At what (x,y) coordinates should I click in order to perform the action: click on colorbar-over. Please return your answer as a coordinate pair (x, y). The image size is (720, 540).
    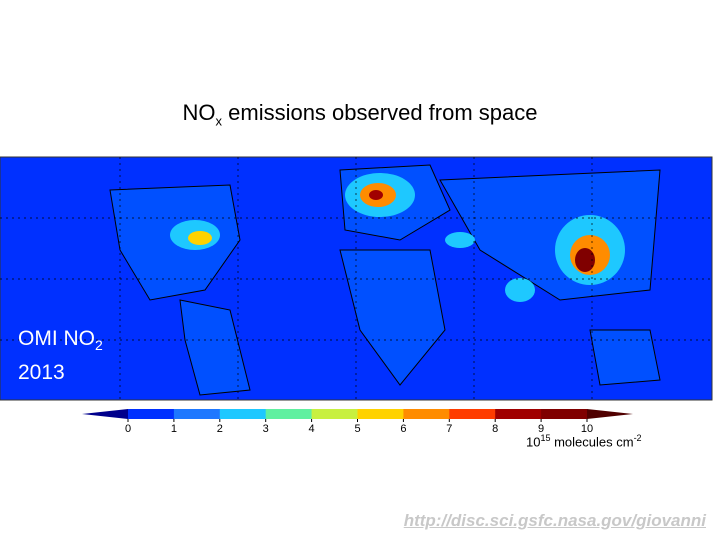
    Looking at the image, I should click on (610, 414).